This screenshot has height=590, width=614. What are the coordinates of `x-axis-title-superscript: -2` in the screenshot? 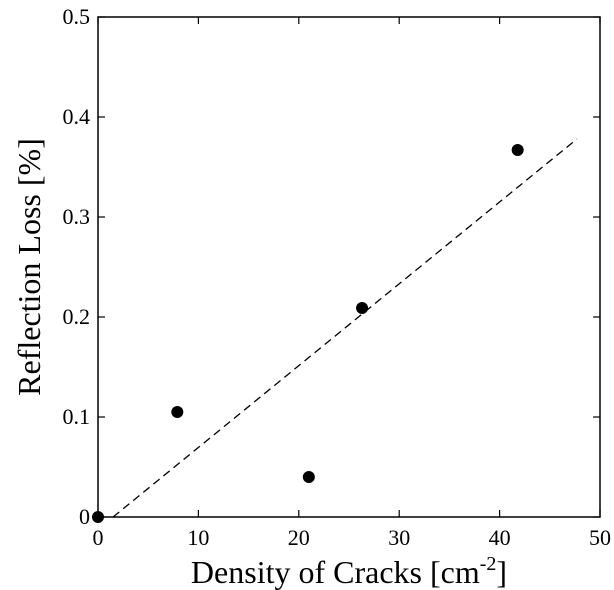 It's located at (488, 564).